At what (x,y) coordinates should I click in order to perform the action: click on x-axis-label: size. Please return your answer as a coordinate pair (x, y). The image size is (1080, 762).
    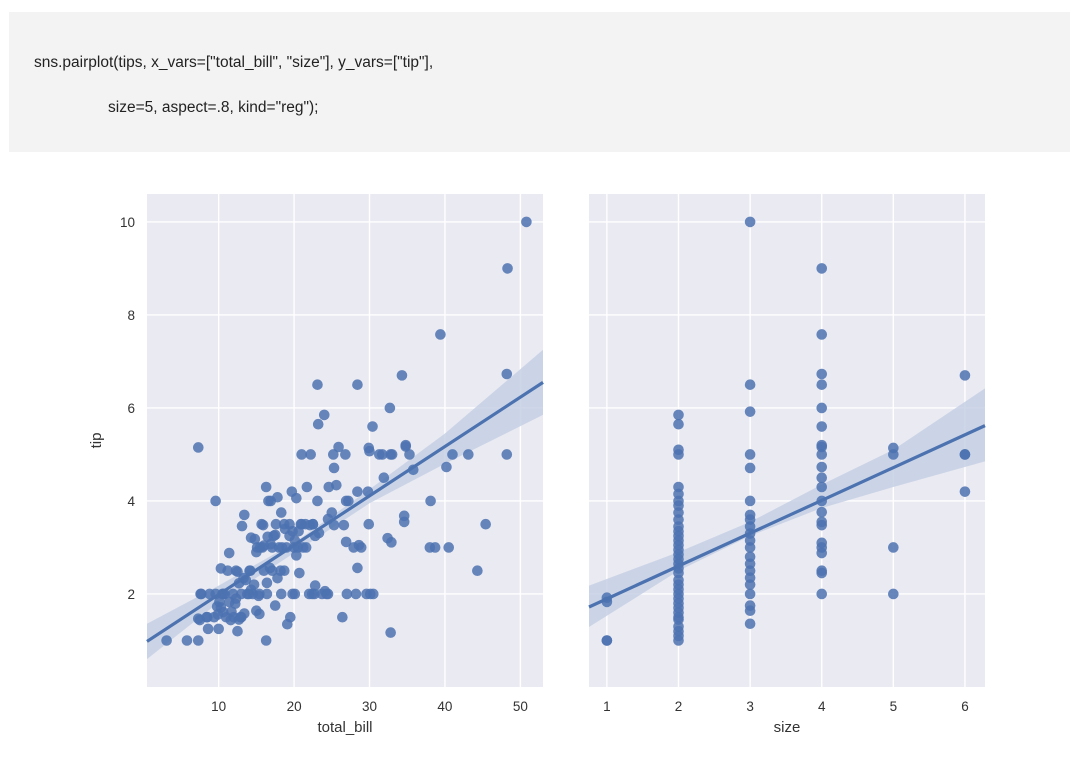
    Looking at the image, I should click on (787, 727).